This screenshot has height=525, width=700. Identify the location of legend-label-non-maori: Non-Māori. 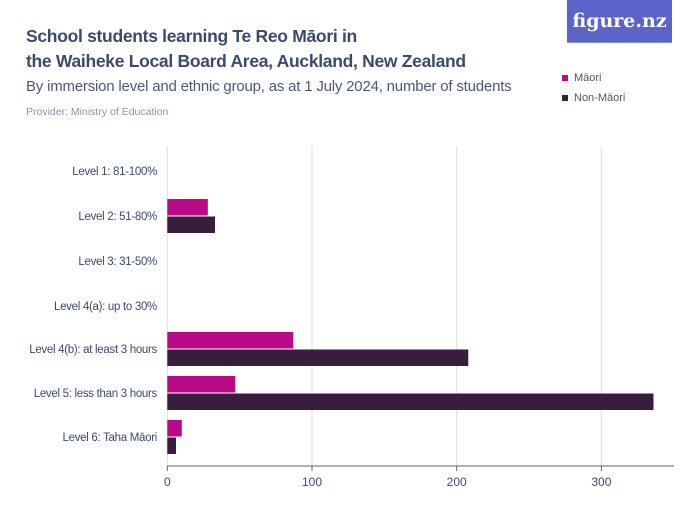
(600, 98).